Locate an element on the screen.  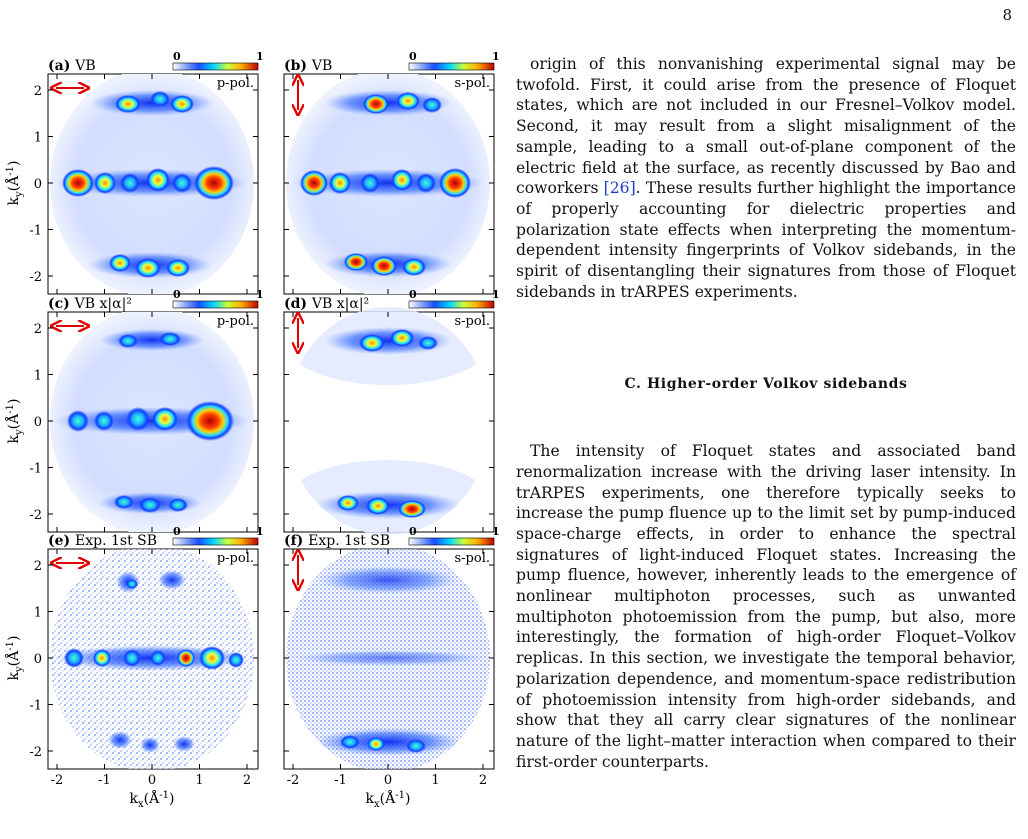
panel-a is located at coordinates (153, 184).